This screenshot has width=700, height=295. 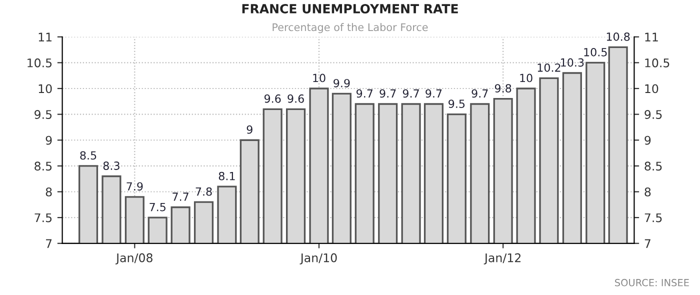 I want to click on y-tick-label: 8.5, so click(x=43, y=166).